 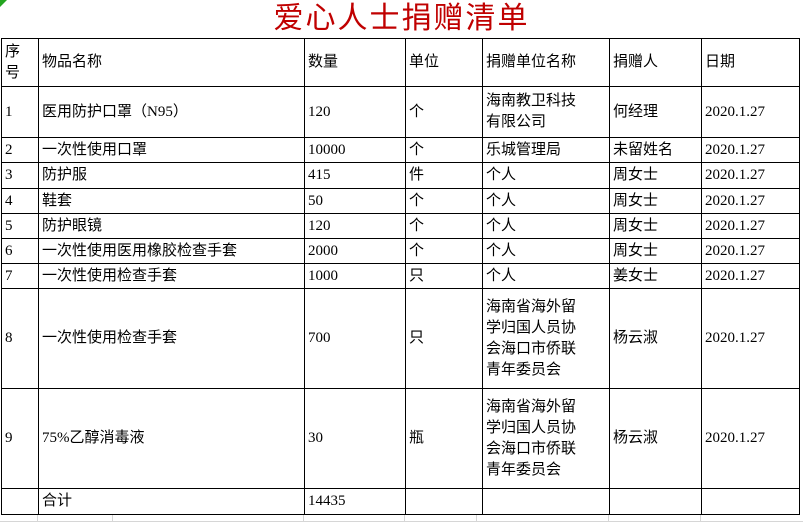 I want to click on cell-quantity: 2000, so click(x=355, y=251).